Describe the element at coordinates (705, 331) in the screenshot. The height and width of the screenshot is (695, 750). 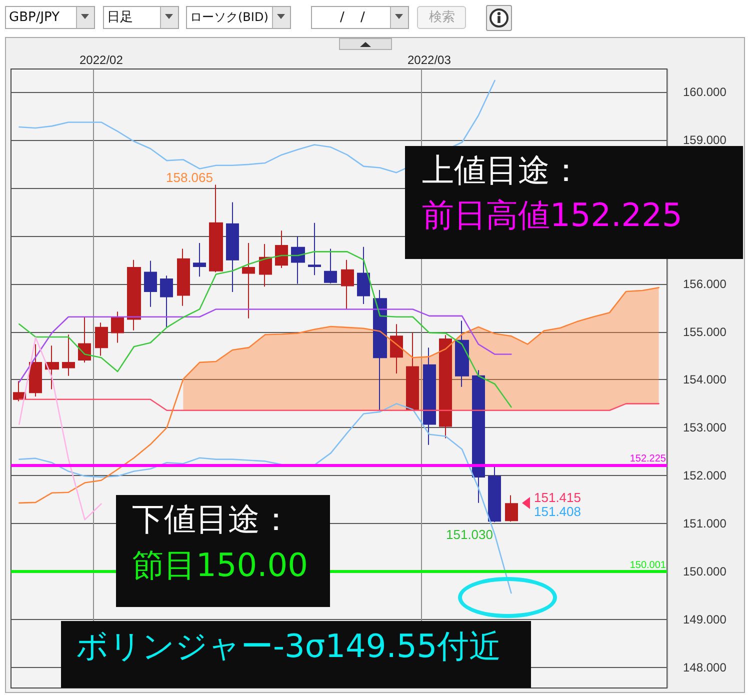
I see `y-tick-label: 155.000` at that location.